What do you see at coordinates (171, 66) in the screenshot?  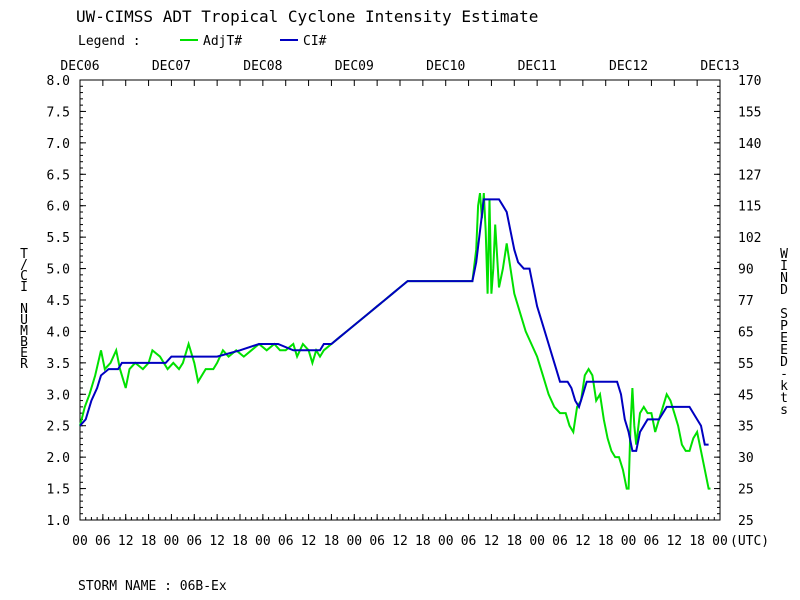 I see `x-top-label: DEC07` at bounding box center [171, 66].